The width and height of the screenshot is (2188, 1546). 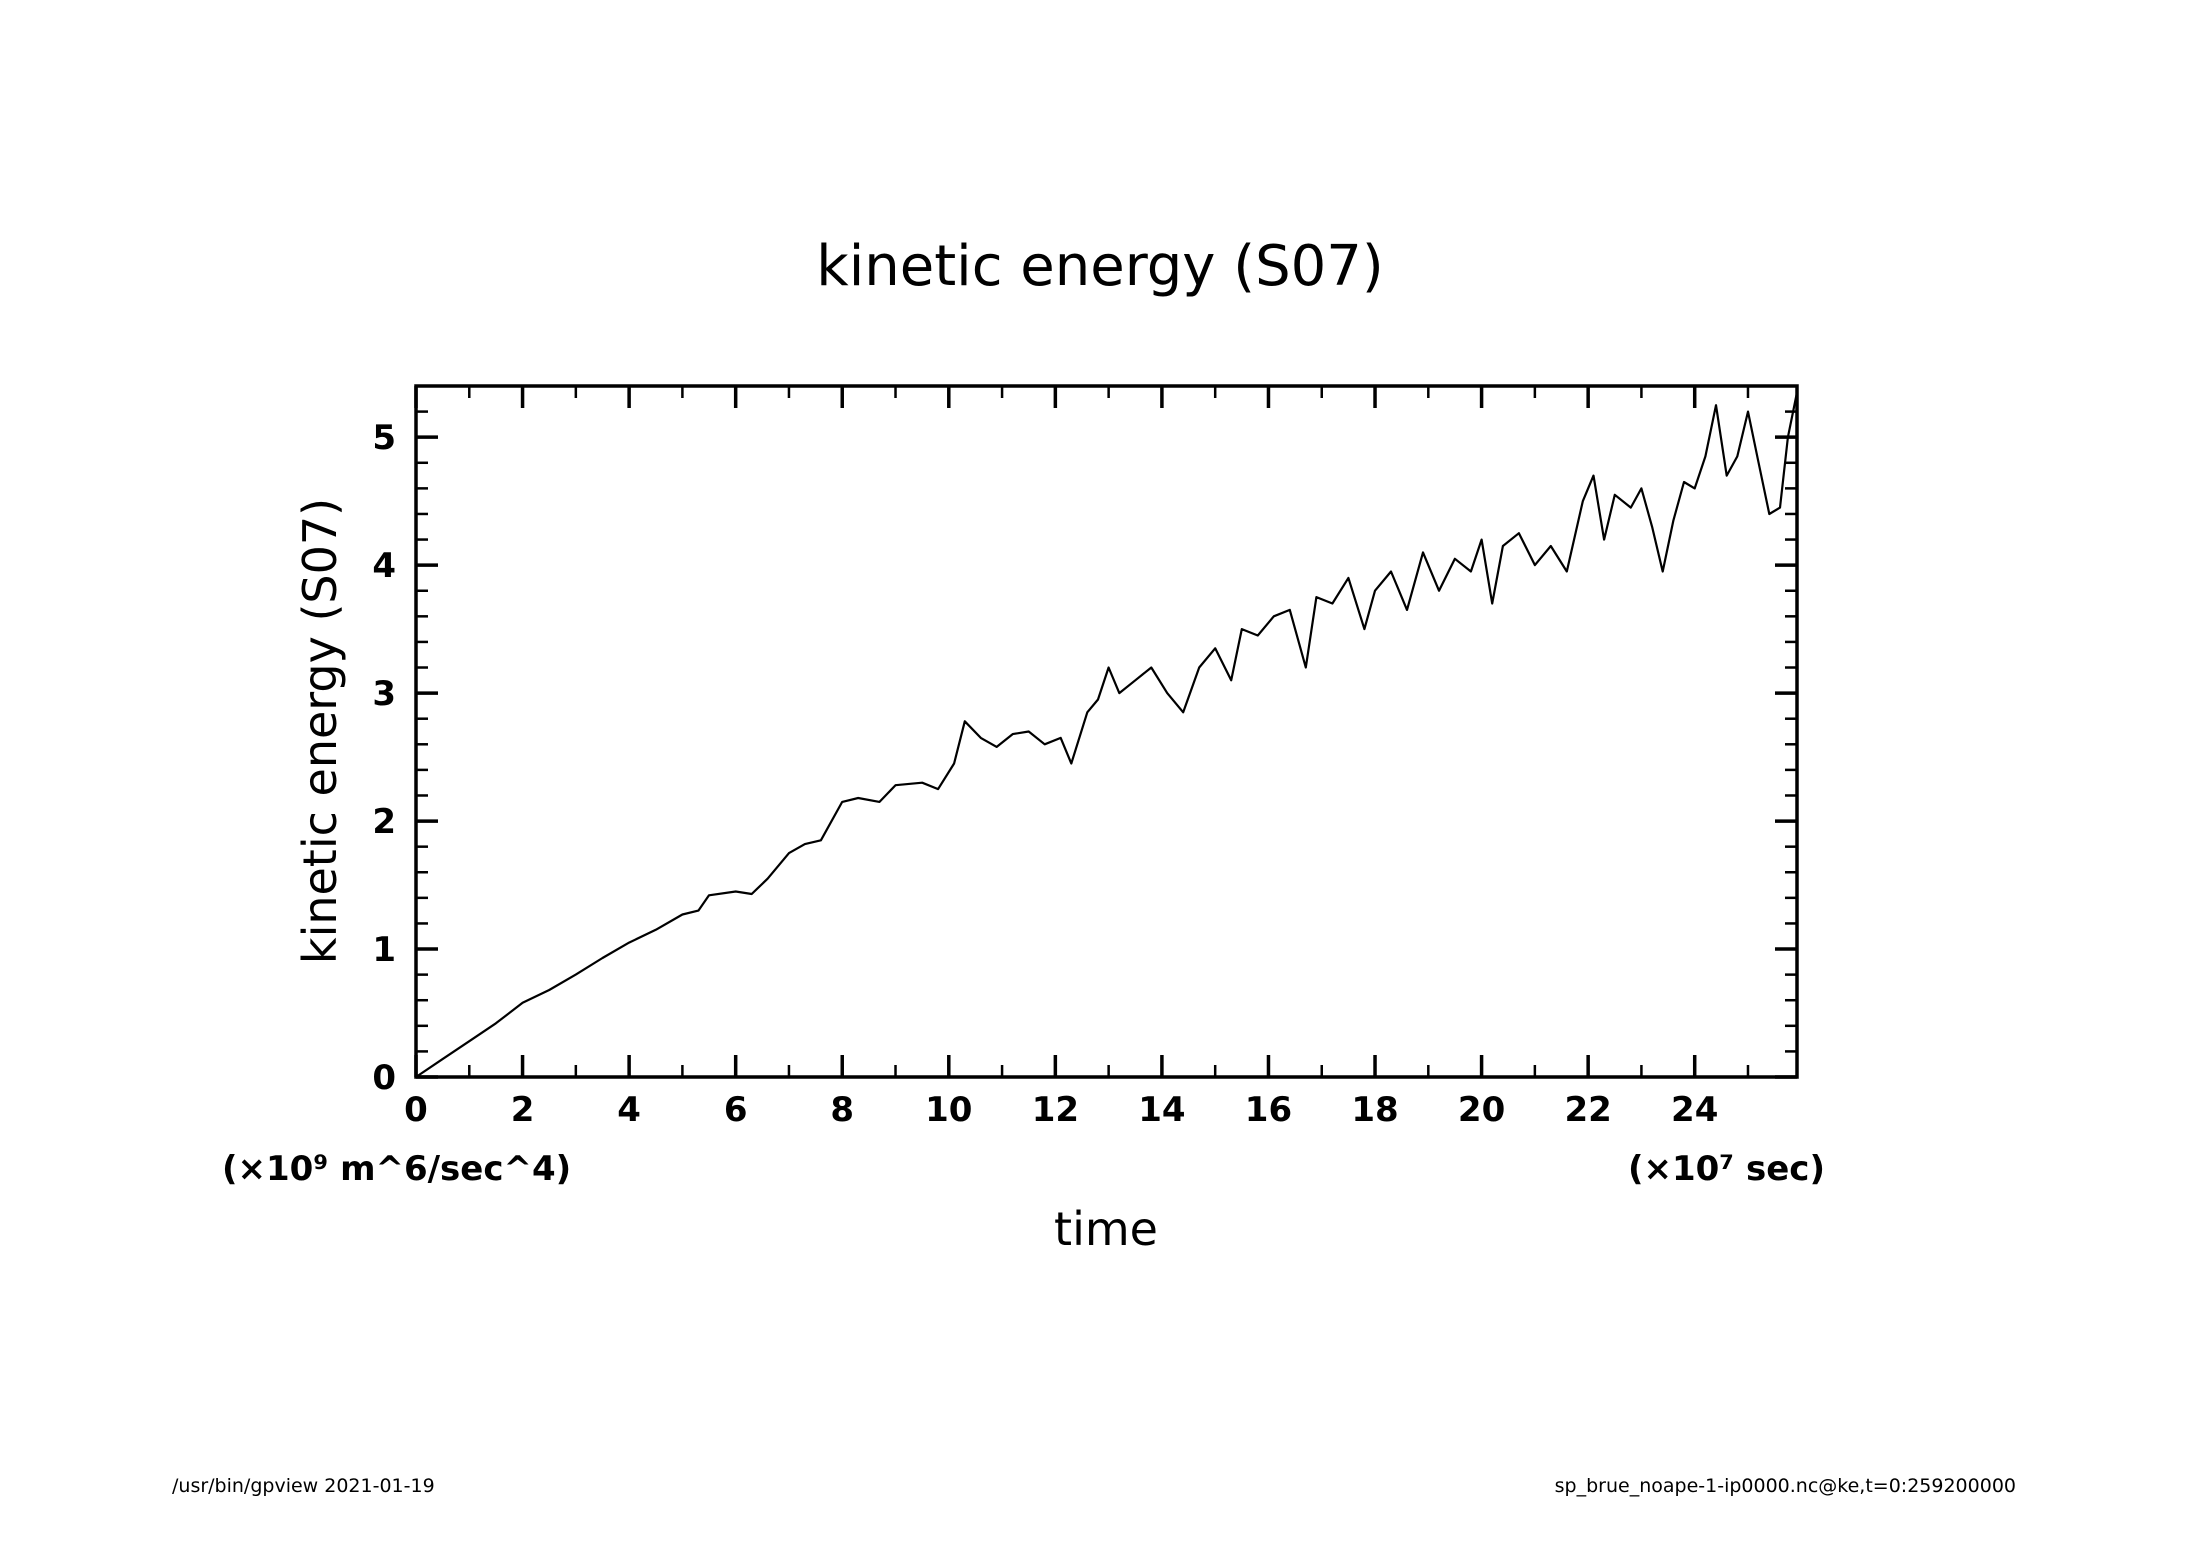 What do you see at coordinates (384, 950) in the screenshot?
I see `y-tick-label: 1` at bounding box center [384, 950].